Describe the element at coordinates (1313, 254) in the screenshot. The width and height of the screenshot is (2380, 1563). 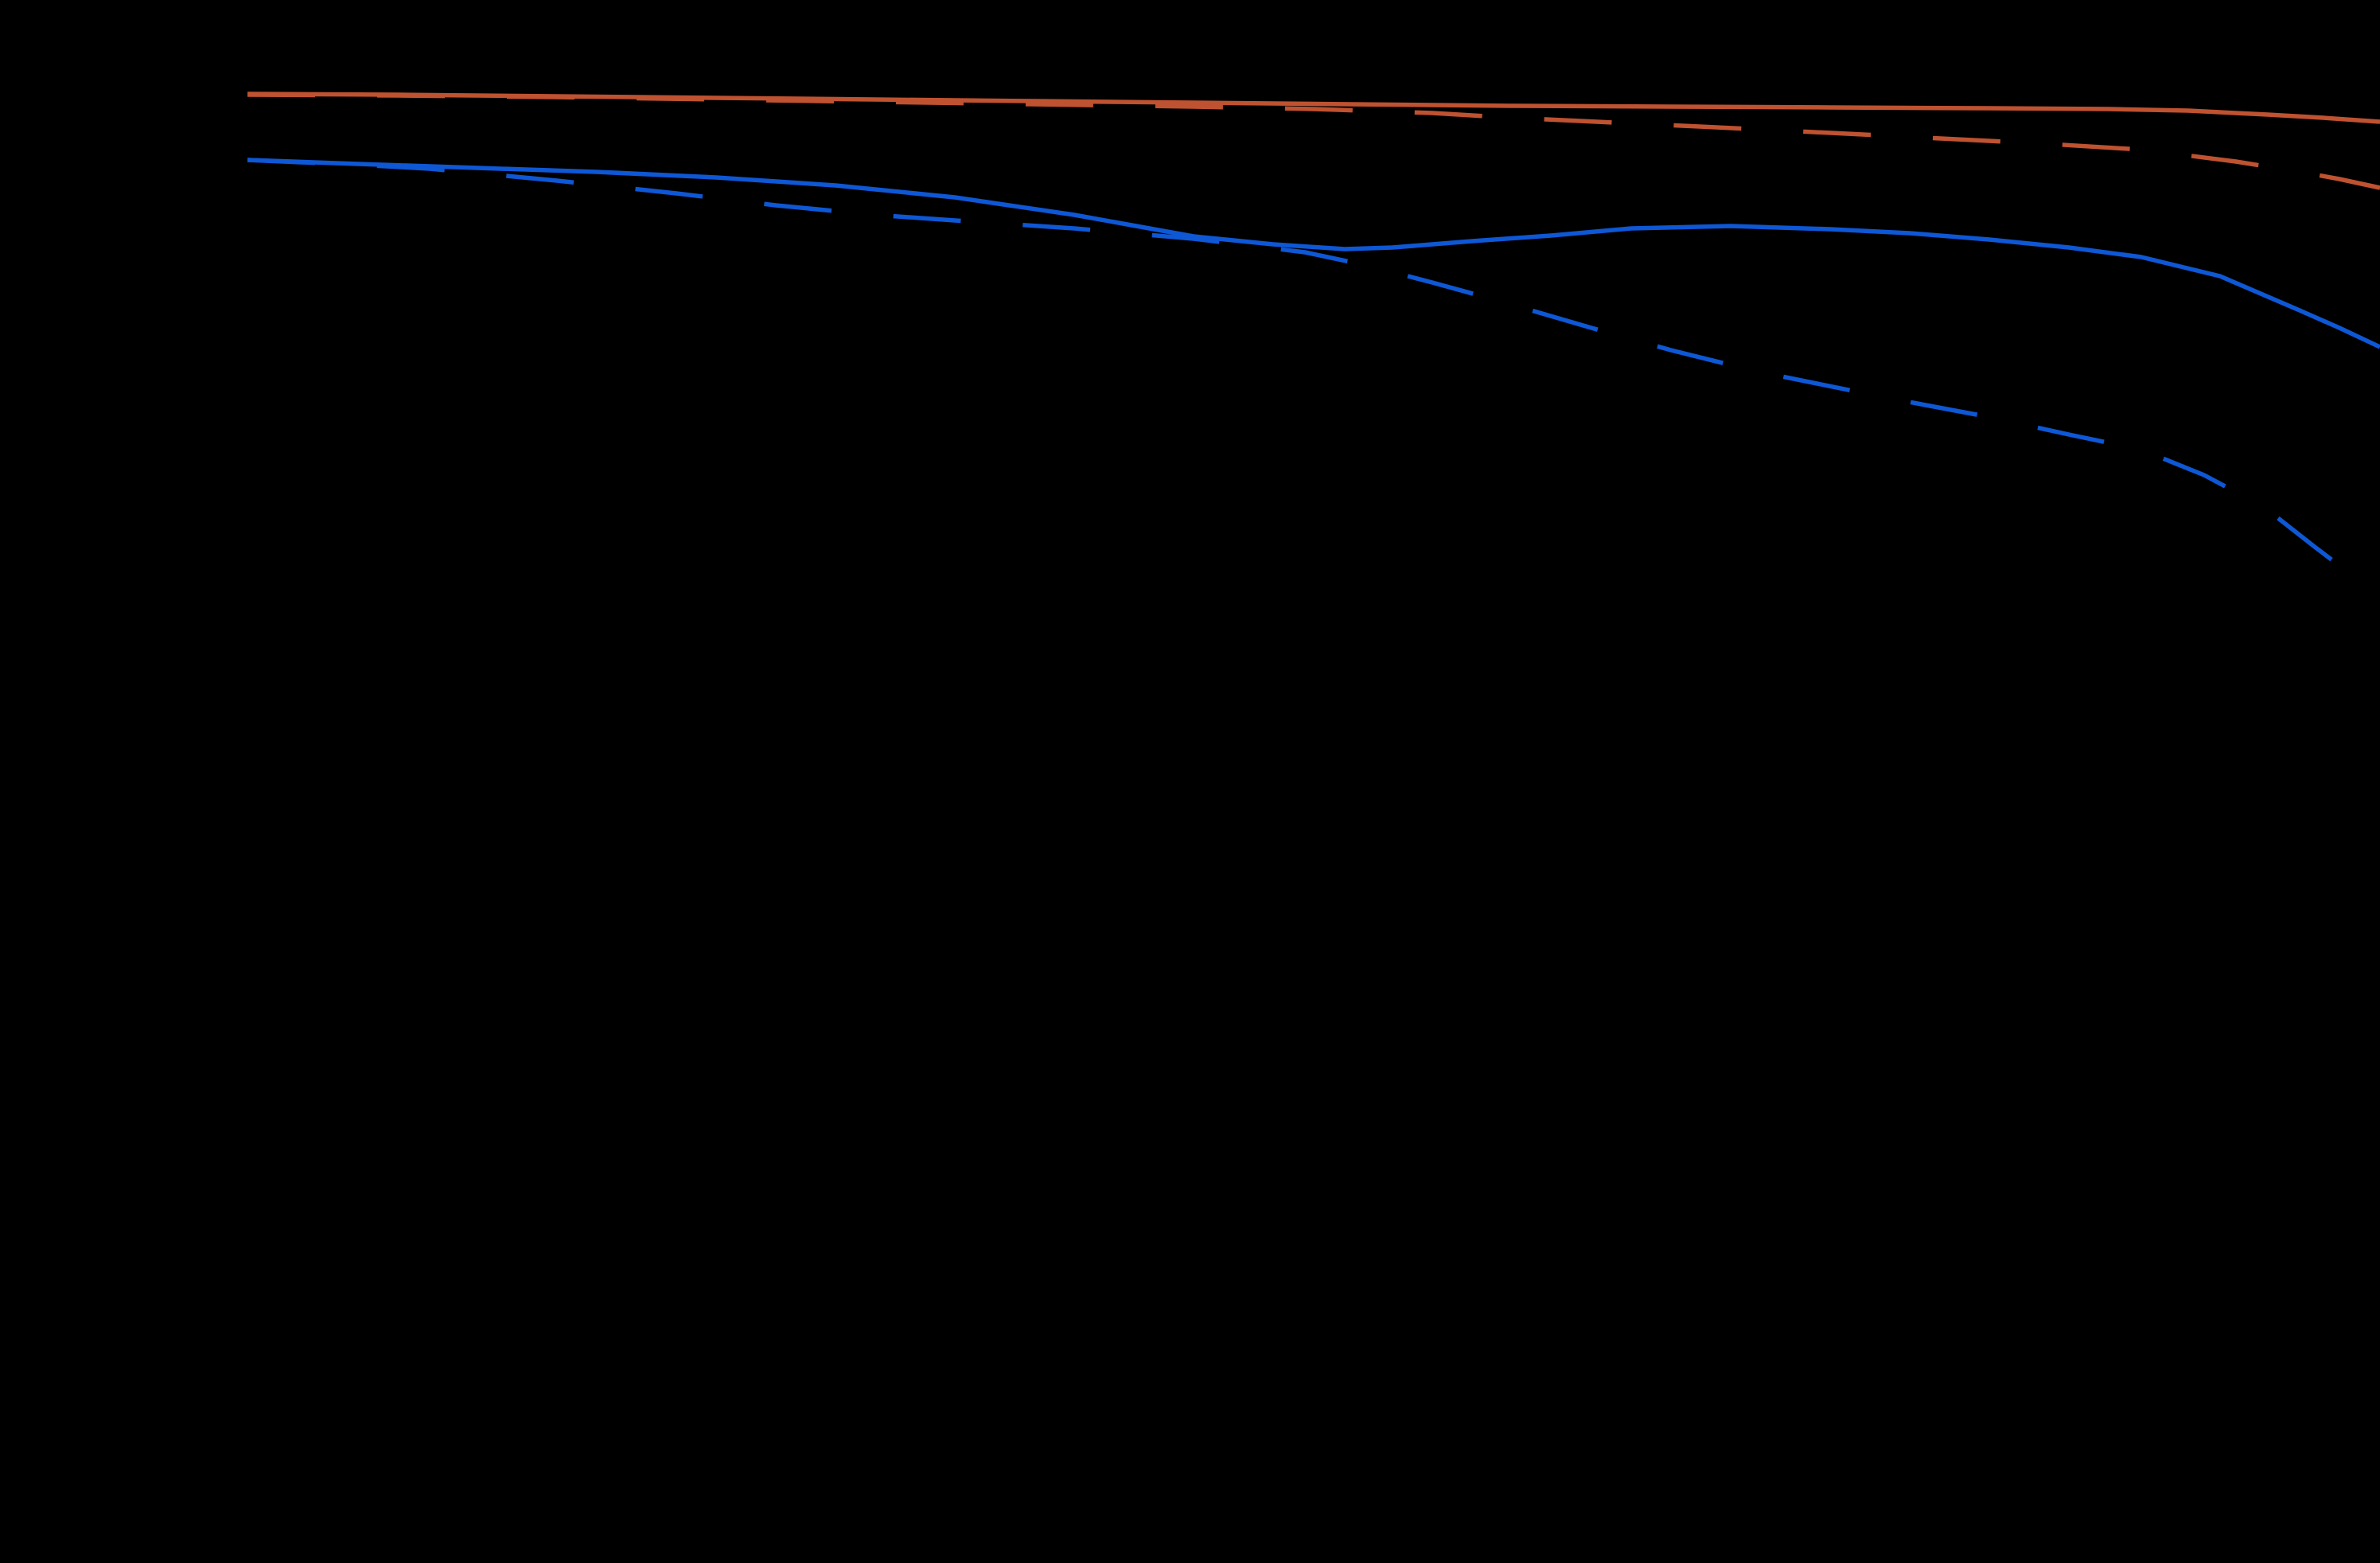
I see `blue-solid-line` at that location.